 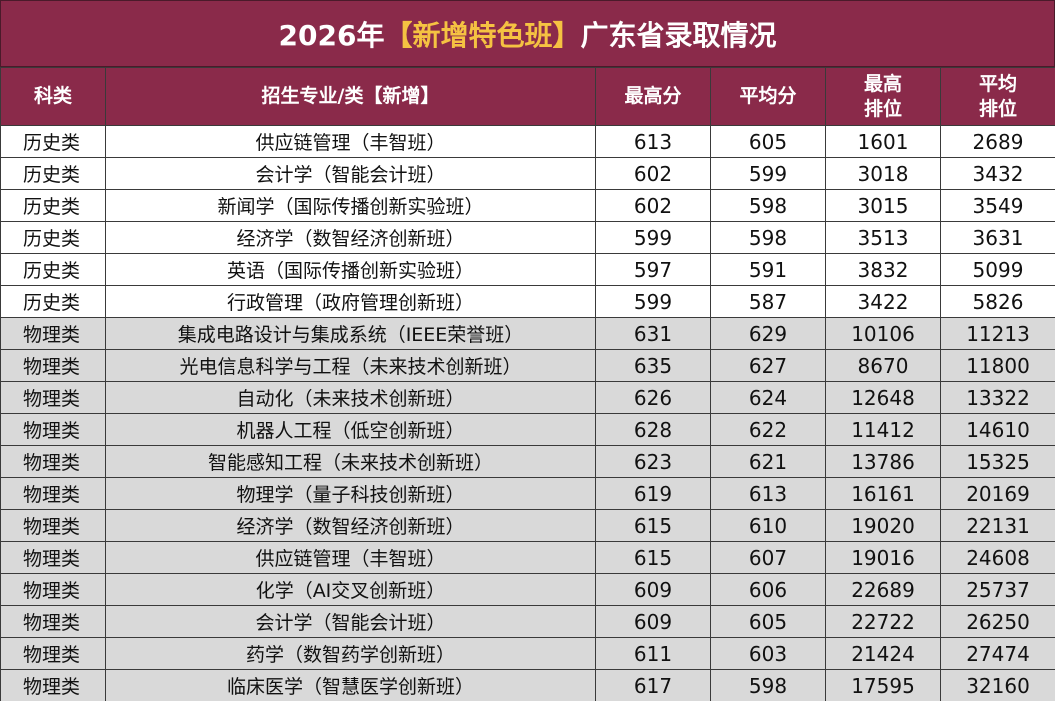 I want to click on cell-avg-rank: 27474, so click(x=997, y=653).